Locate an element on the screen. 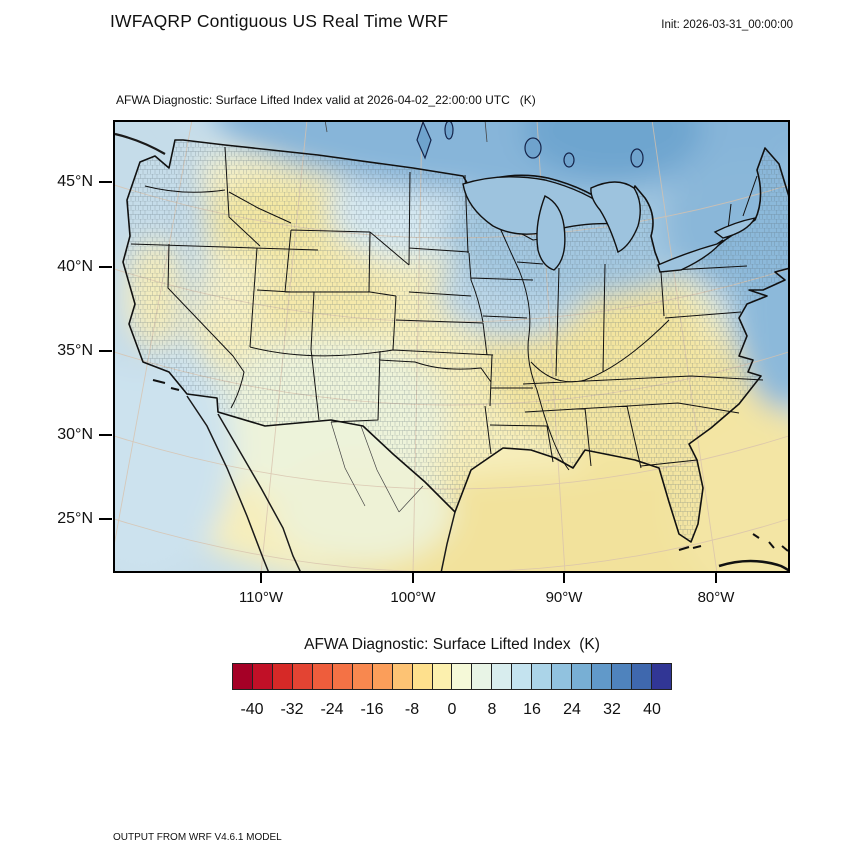  canada-features is located at coordinates (379, 144).